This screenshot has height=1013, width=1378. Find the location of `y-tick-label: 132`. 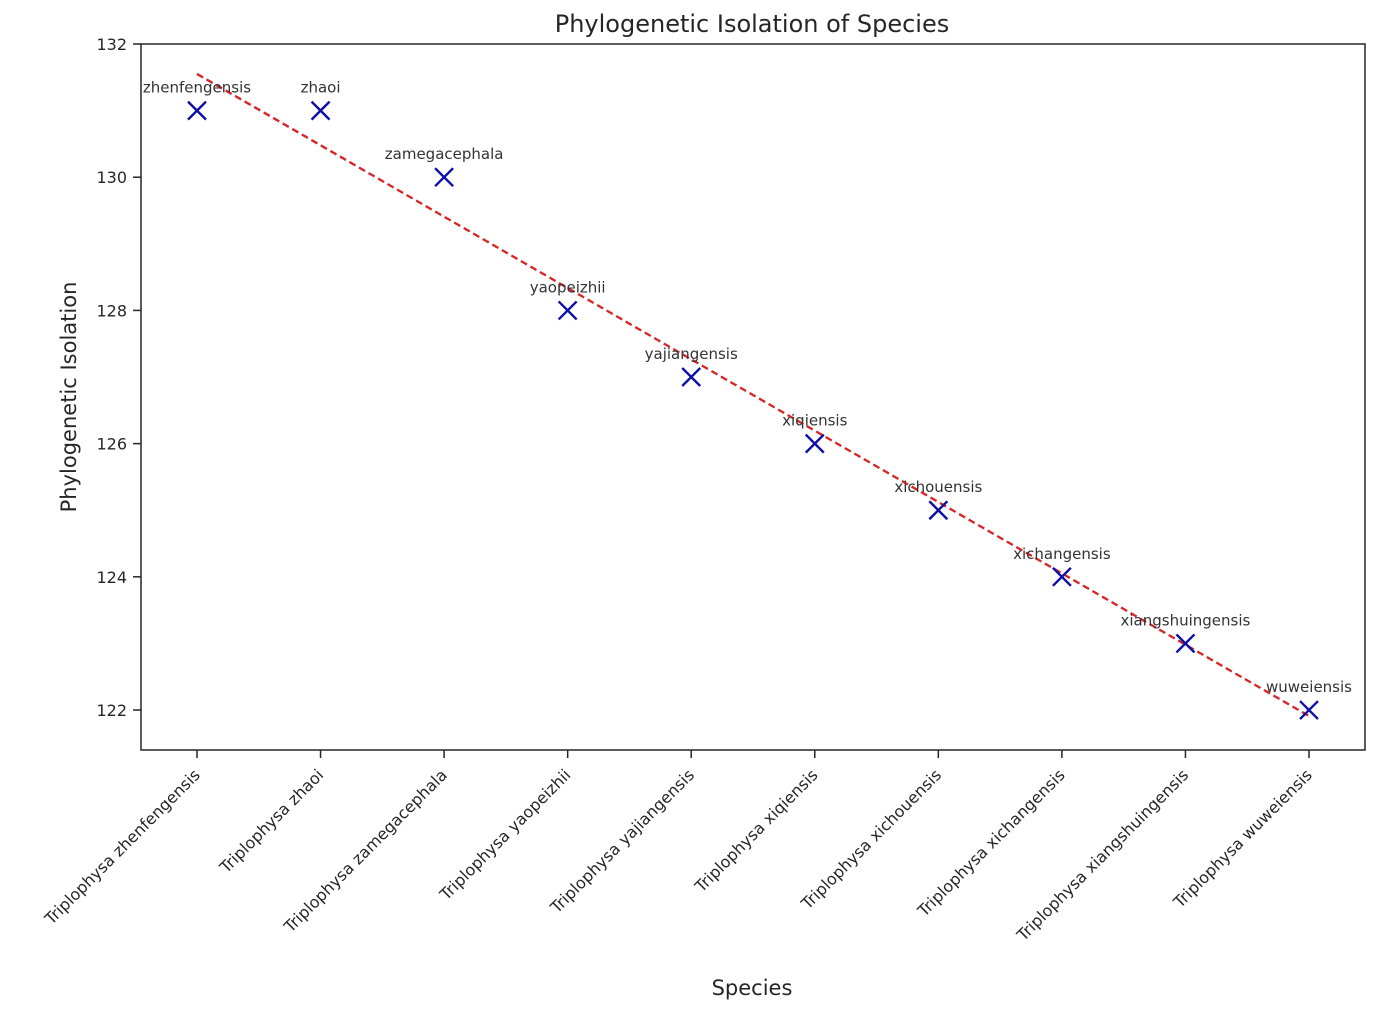

y-tick-label: 132 is located at coordinates (111, 44).